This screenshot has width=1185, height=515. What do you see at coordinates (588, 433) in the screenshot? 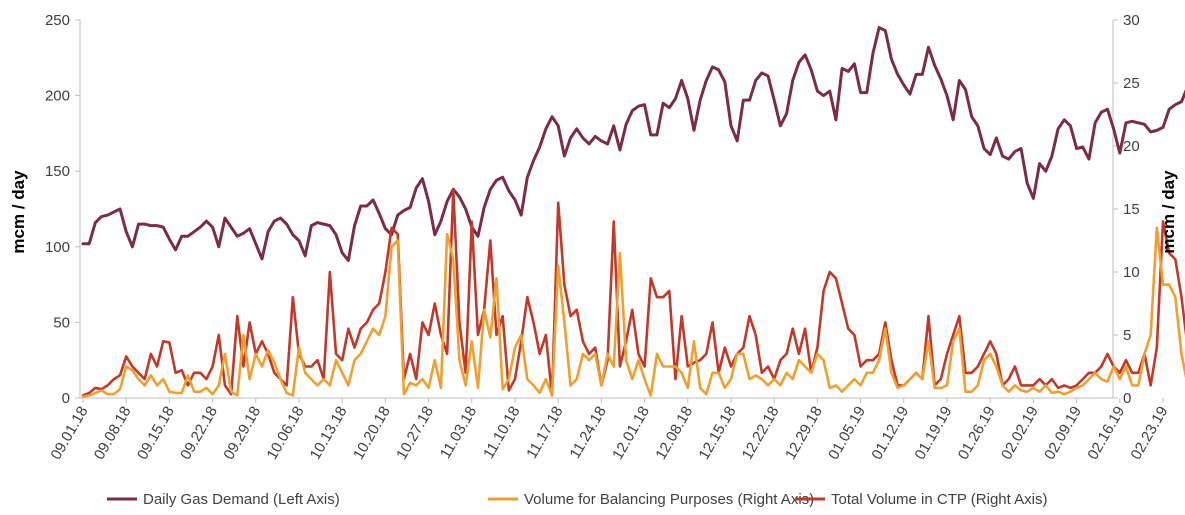
I see `x-tick-label: 11.24.18` at bounding box center [588, 433].